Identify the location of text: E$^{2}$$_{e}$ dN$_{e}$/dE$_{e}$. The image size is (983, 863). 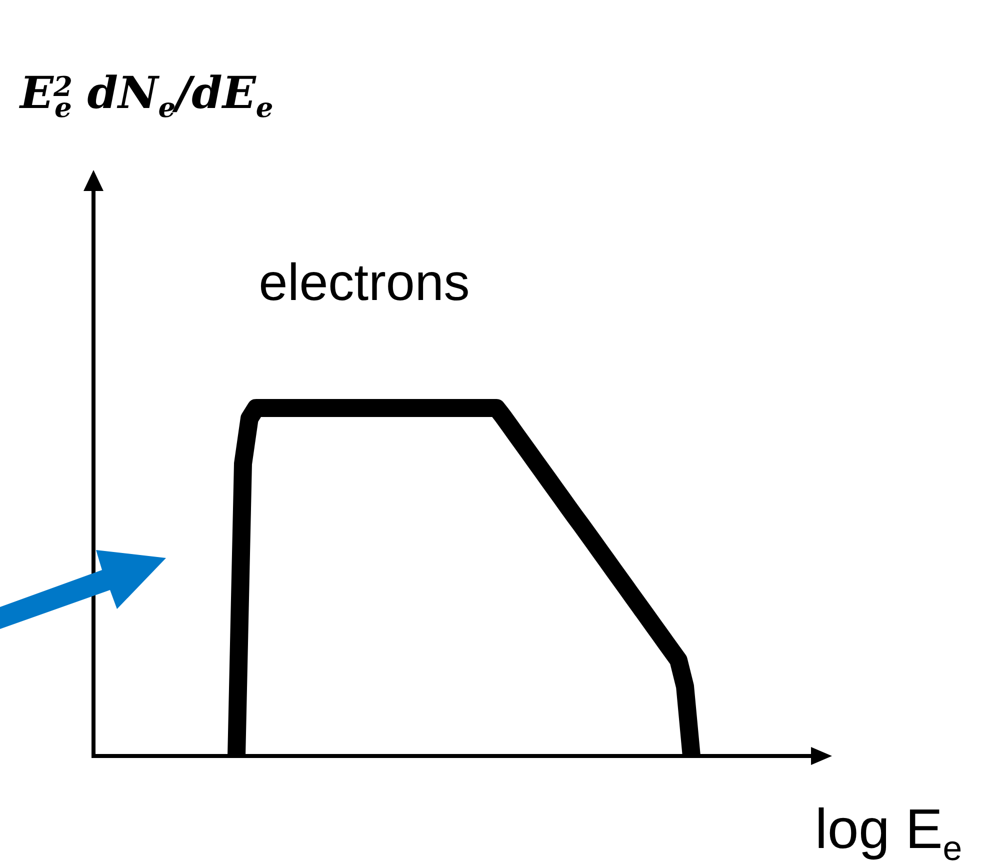
(146, 96).